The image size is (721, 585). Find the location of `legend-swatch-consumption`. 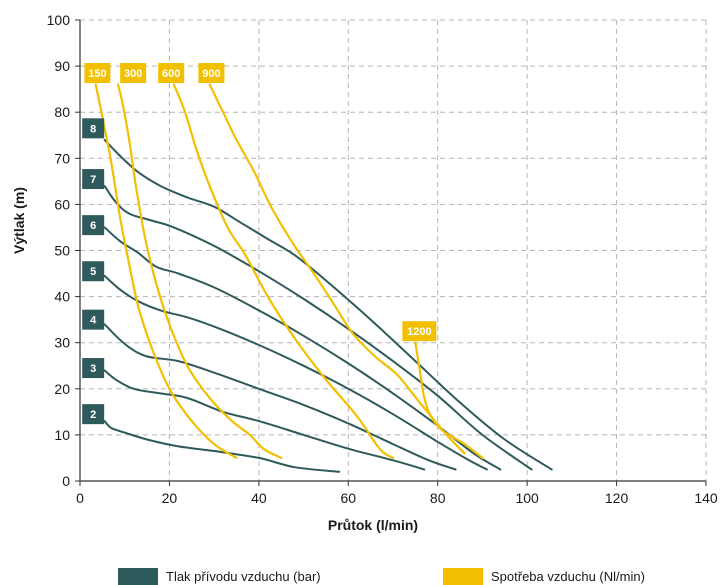

legend-swatch-consumption is located at coordinates (463, 576).